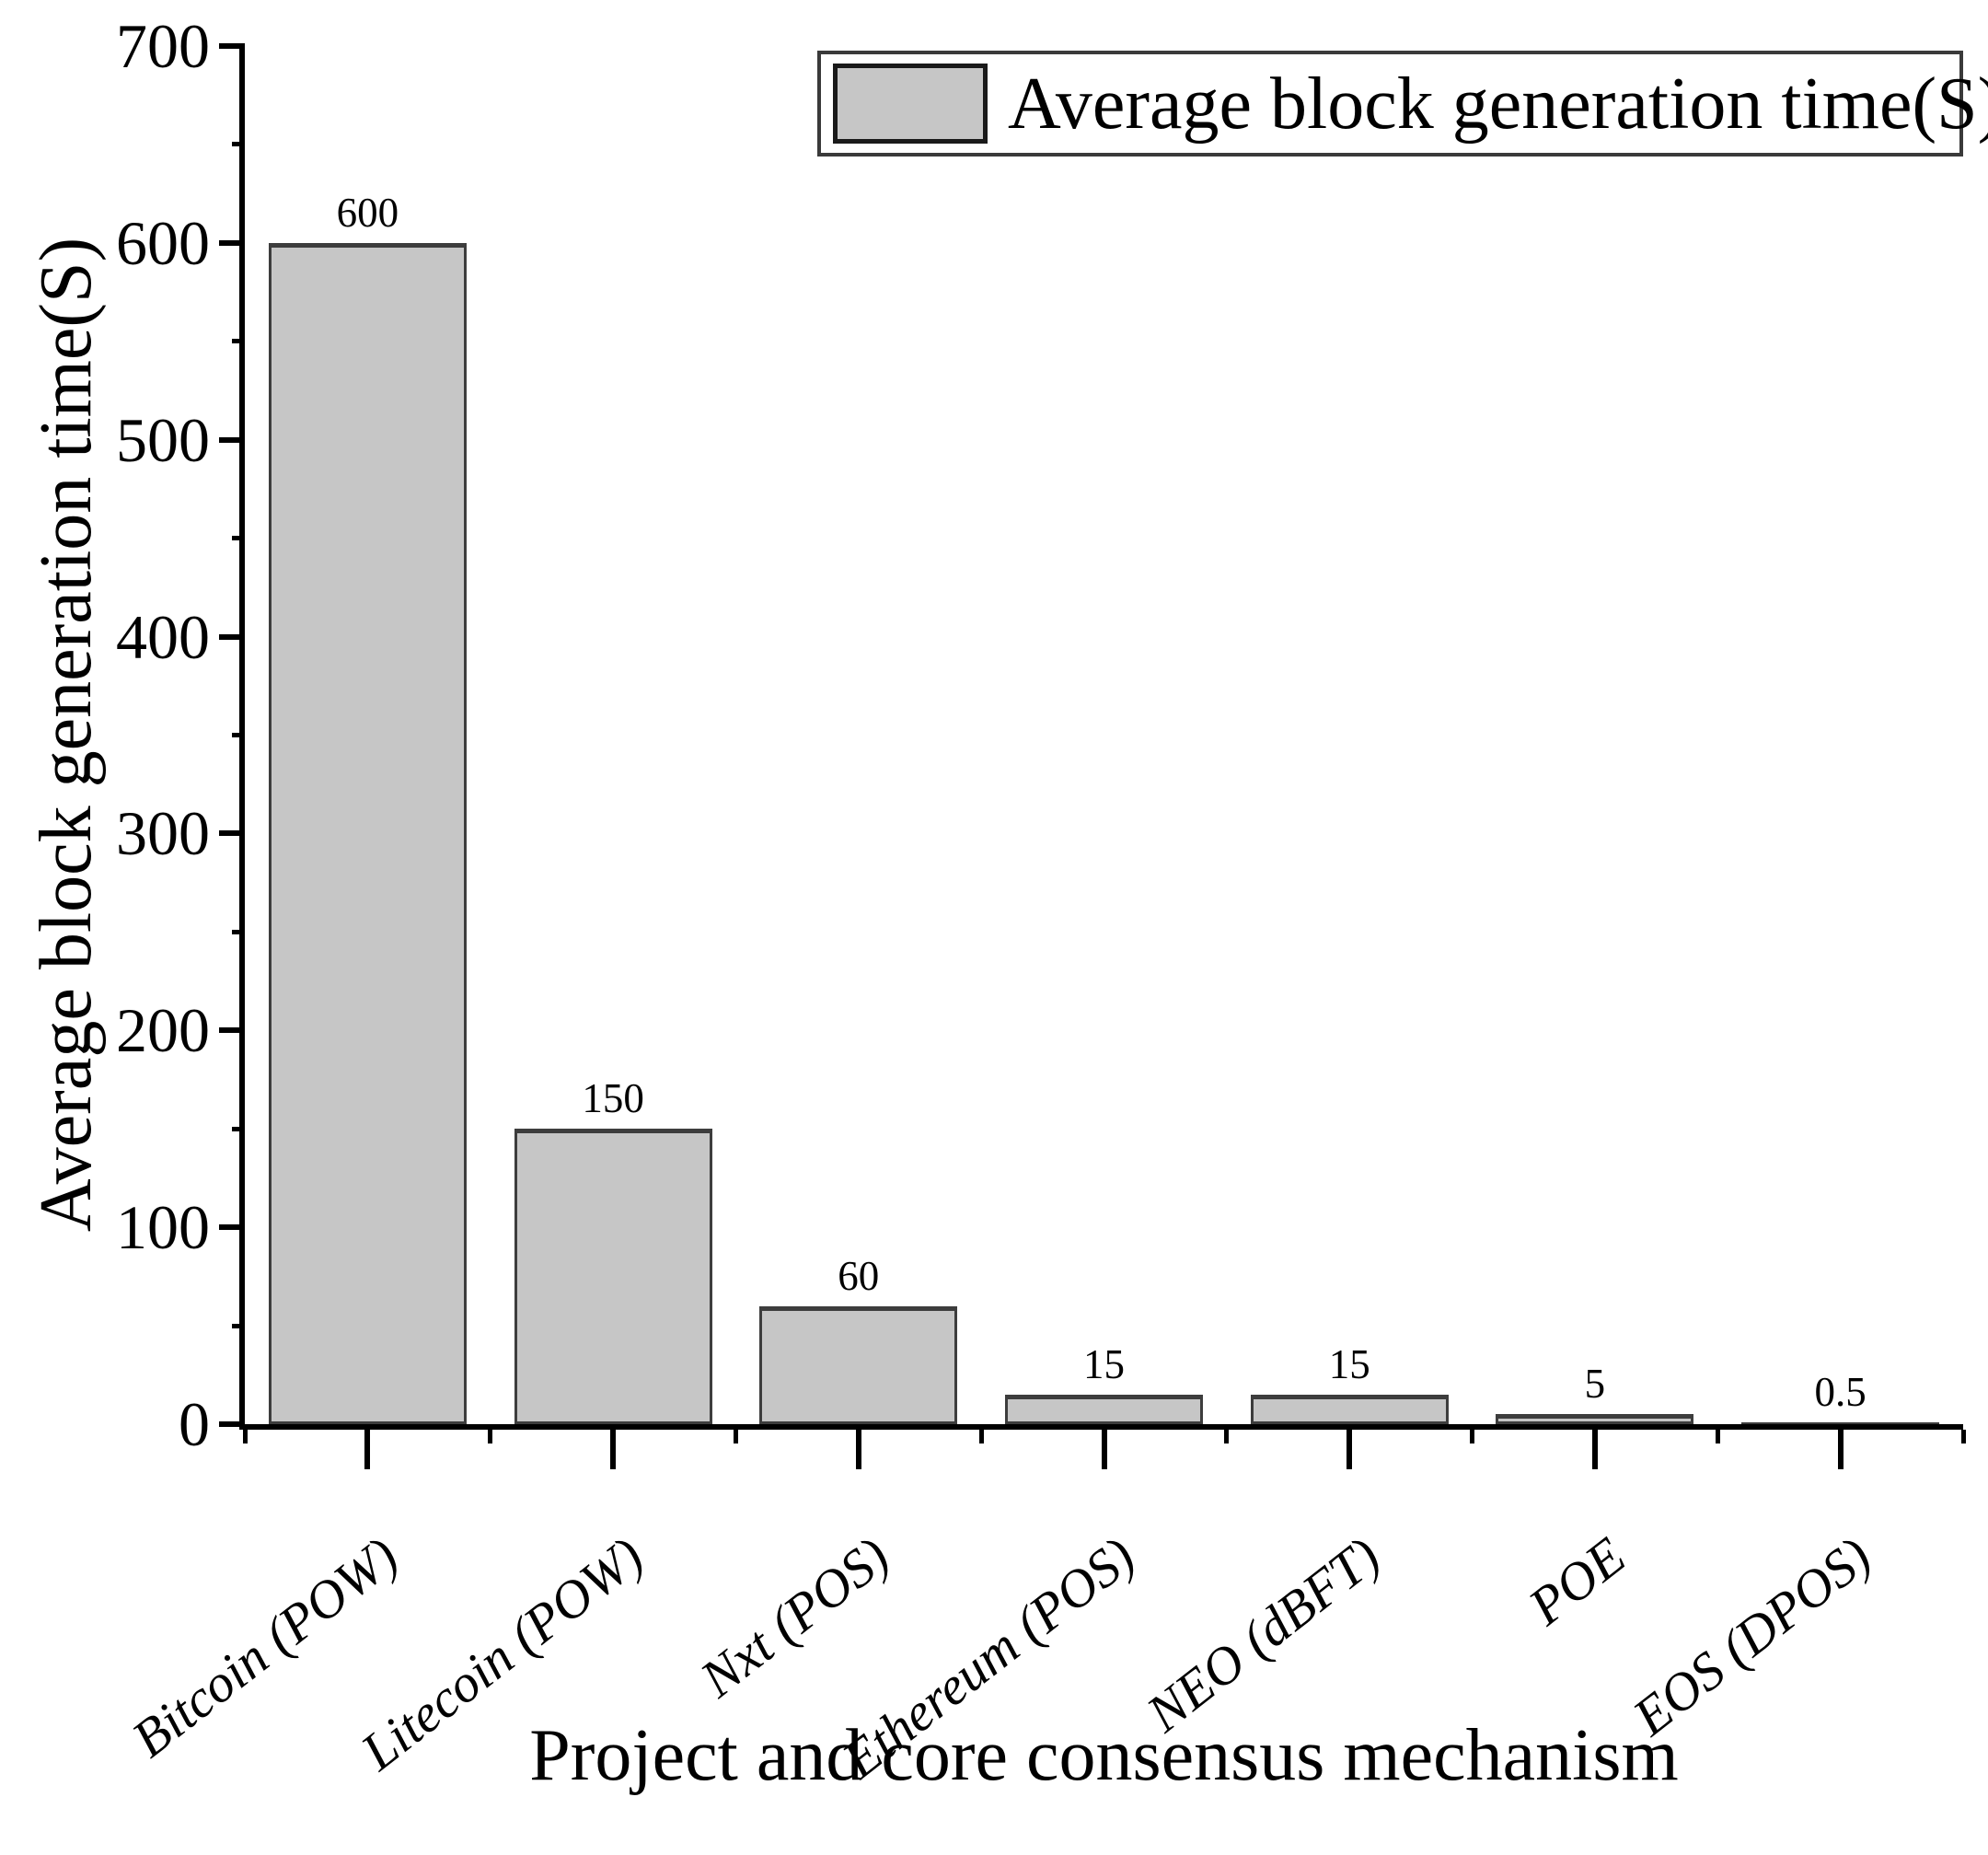 The image size is (1988, 1855). I want to click on x-tick-label: NEO (dBFT), so click(1264, 1634).